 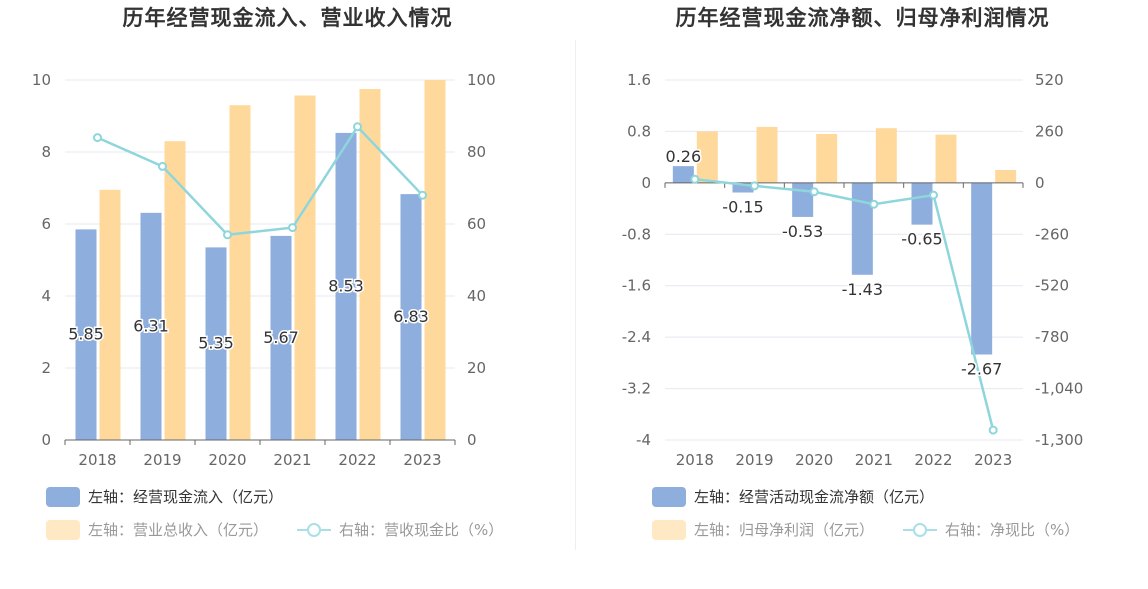 What do you see at coordinates (1012, 530) in the screenshot?
I see `legend-label-net-cash-ratio: 右轴：净现比（%）` at bounding box center [1012, 530].